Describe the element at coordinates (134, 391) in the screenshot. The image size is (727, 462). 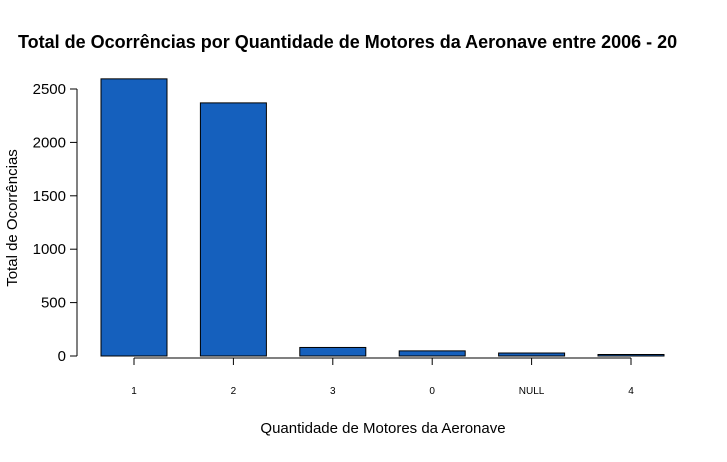
I see `x-tick-label: 1` at that location.